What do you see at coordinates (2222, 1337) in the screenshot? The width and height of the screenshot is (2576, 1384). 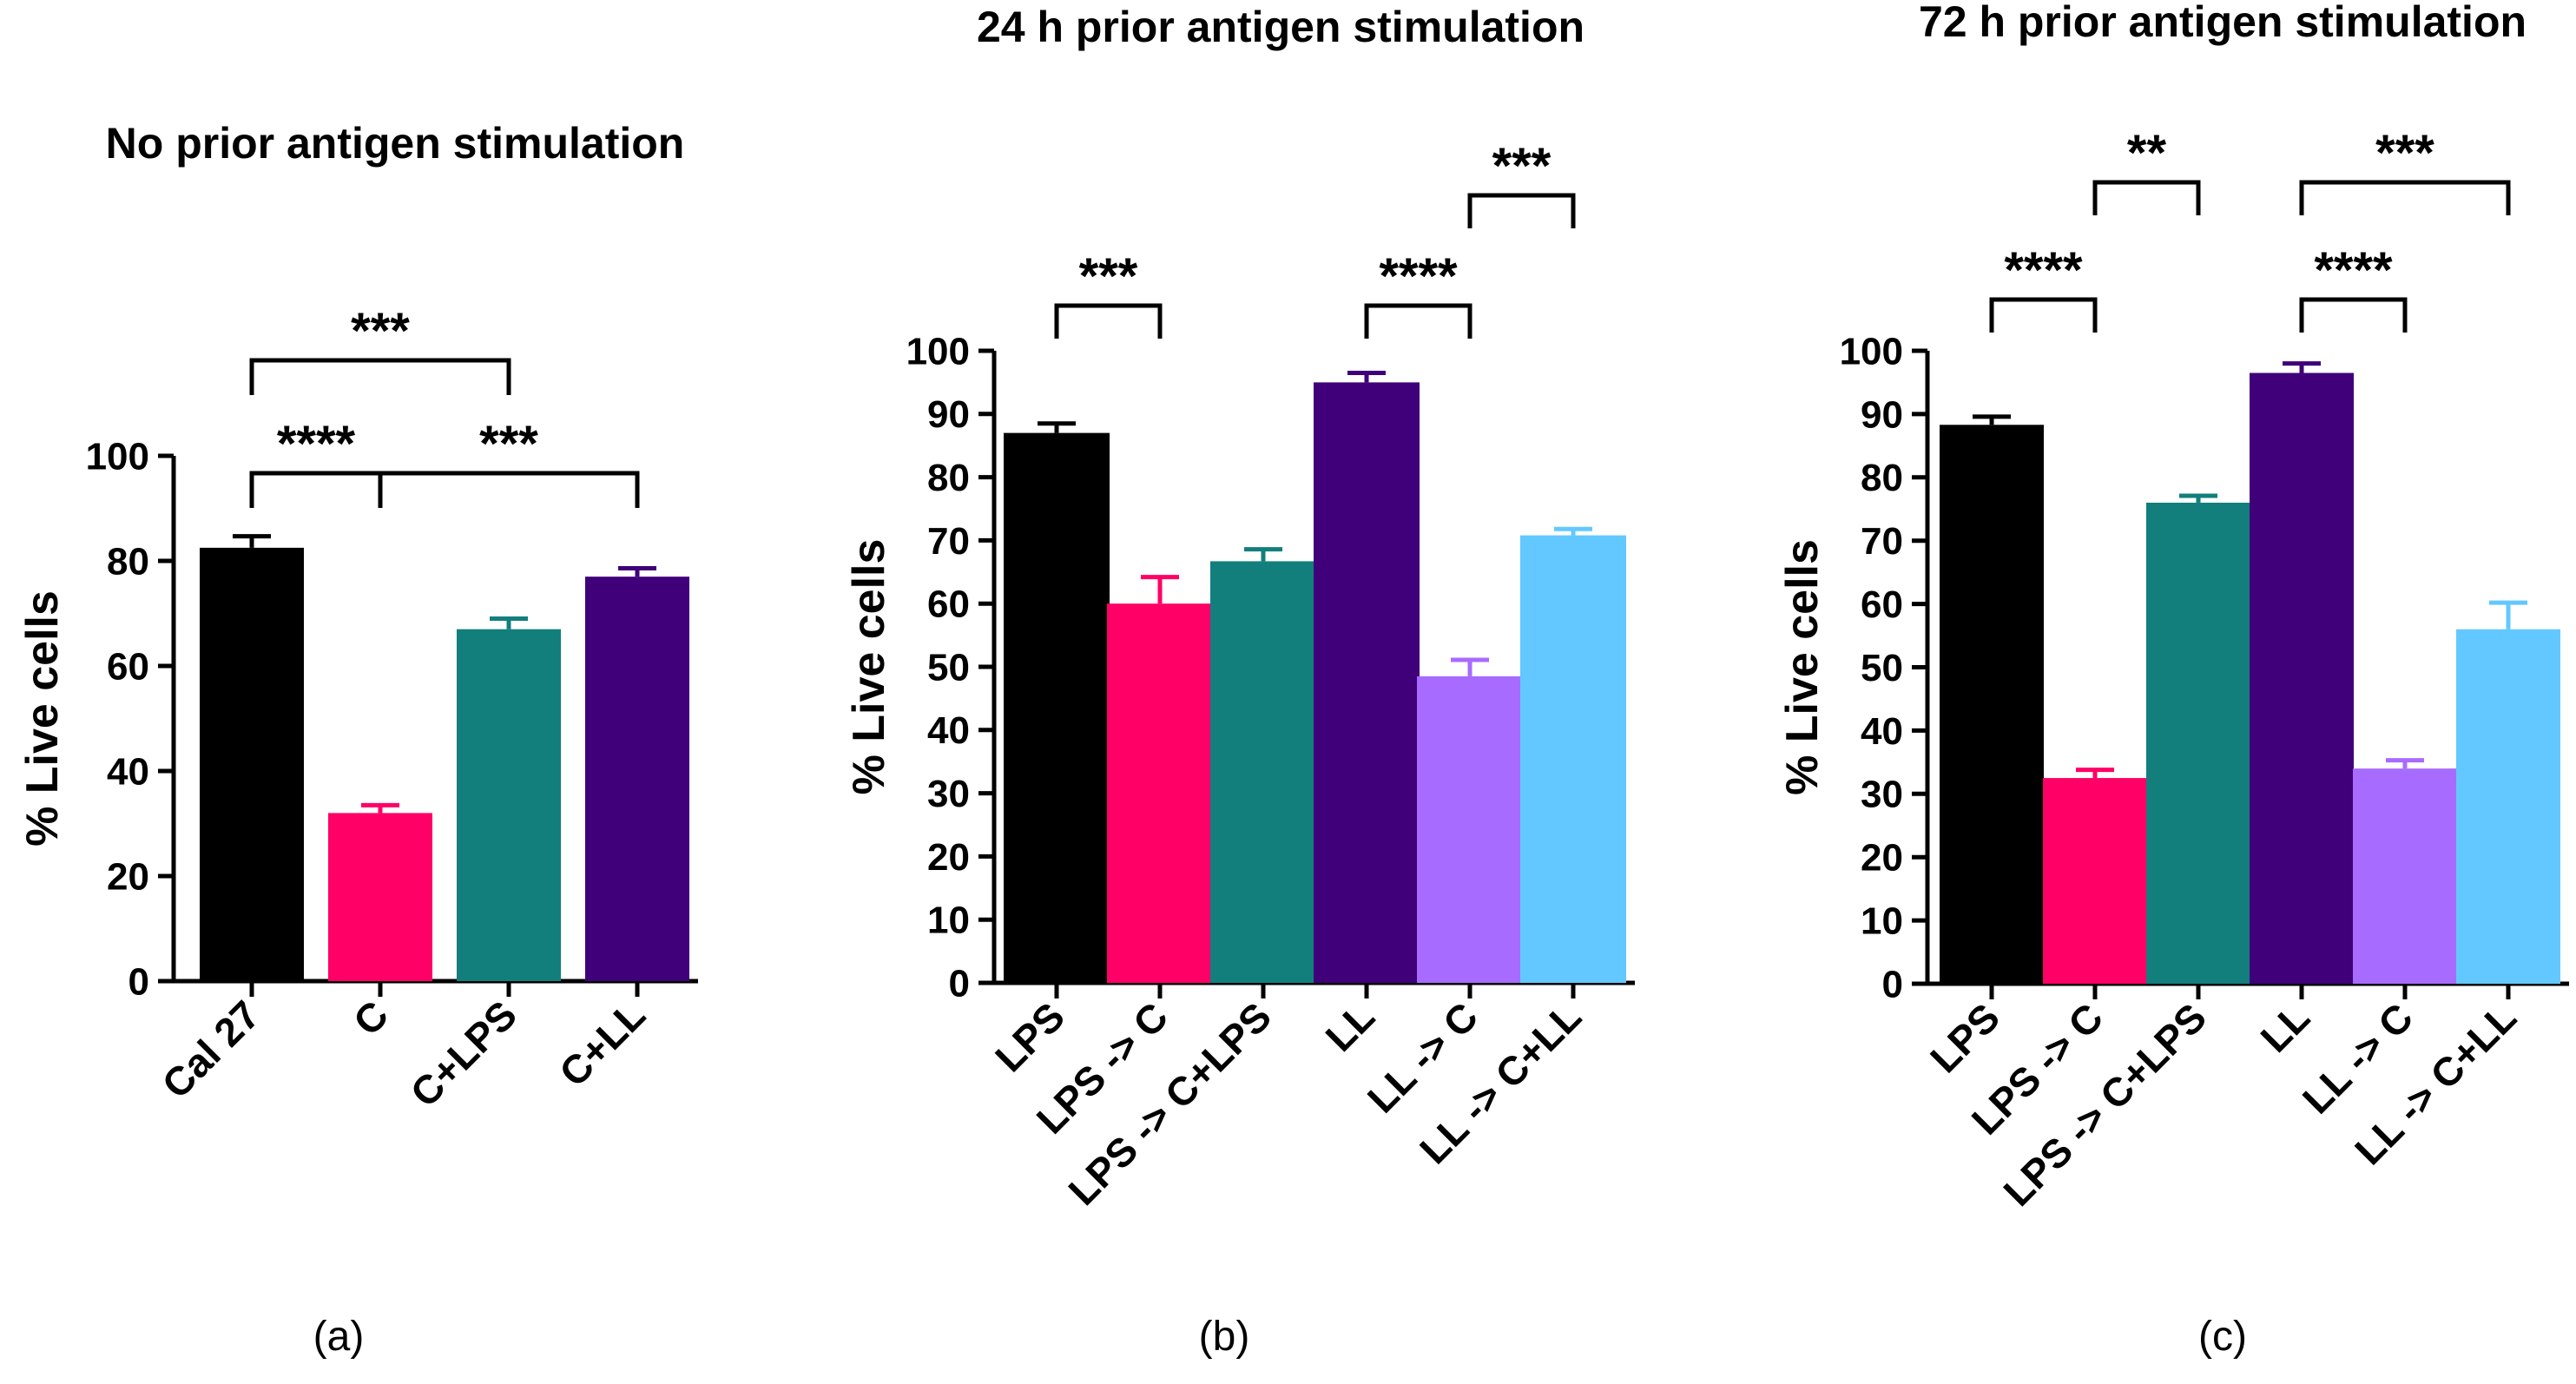 I see `panel-label: (c)` at bounding box center [2222, 1337].